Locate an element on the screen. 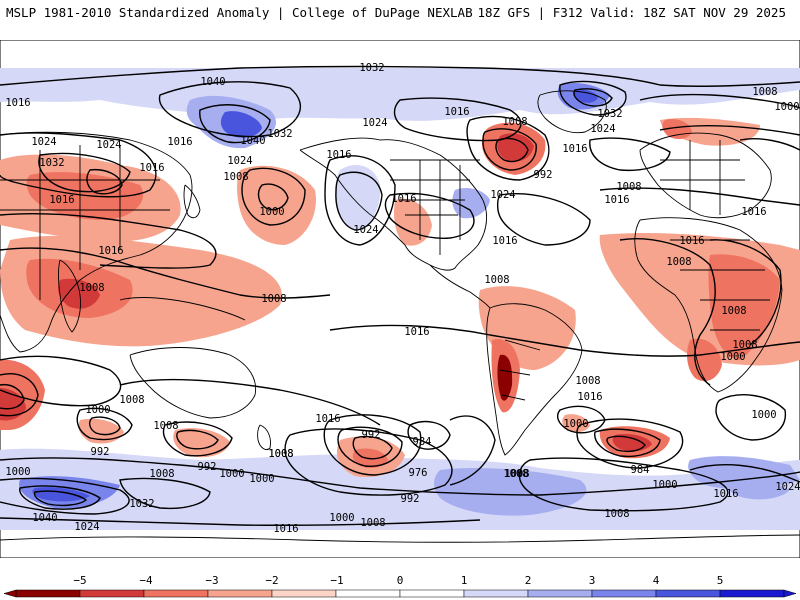 Image resolution: width=800 pixels, height=600 pixels. colorbar-max-arrow is located at coordinates (790, 593).